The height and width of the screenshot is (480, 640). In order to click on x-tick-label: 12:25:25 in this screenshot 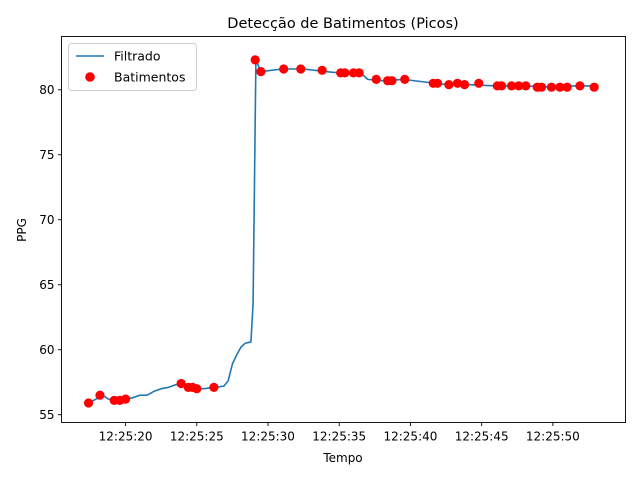, I will do `click(197, 437)`.